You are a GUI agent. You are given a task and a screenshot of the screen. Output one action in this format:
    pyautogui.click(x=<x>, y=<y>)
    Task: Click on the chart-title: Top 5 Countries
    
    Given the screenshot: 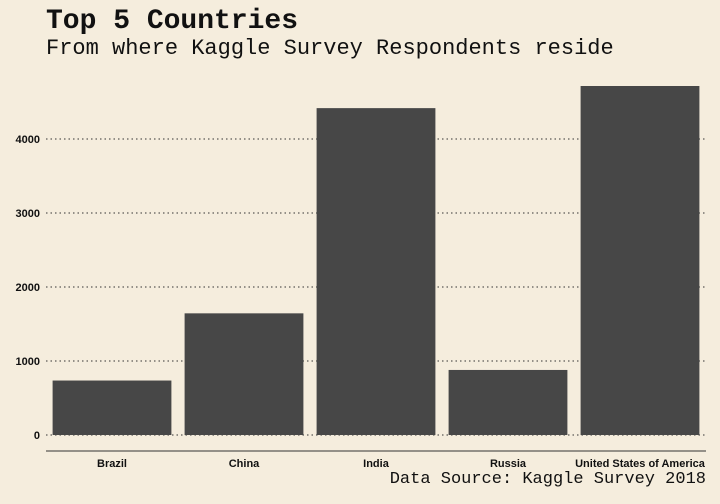 What is the action you would take?
    pyautogui.click(x=172, y=21)
    